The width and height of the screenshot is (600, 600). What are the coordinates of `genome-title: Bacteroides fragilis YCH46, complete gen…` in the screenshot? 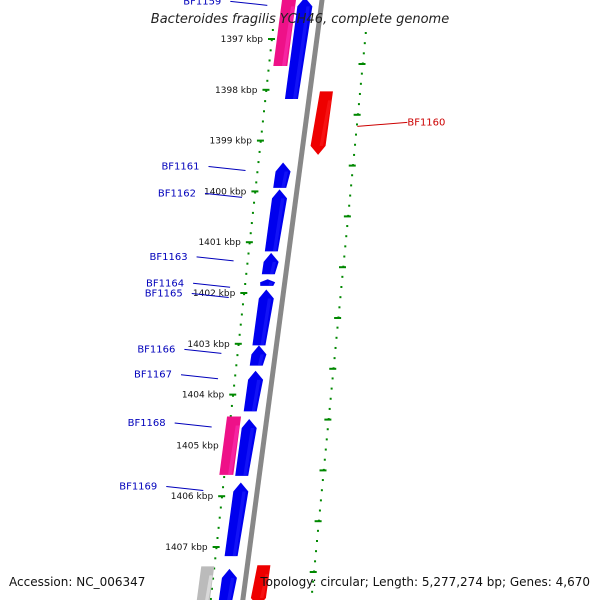 It's located at (300, 19).